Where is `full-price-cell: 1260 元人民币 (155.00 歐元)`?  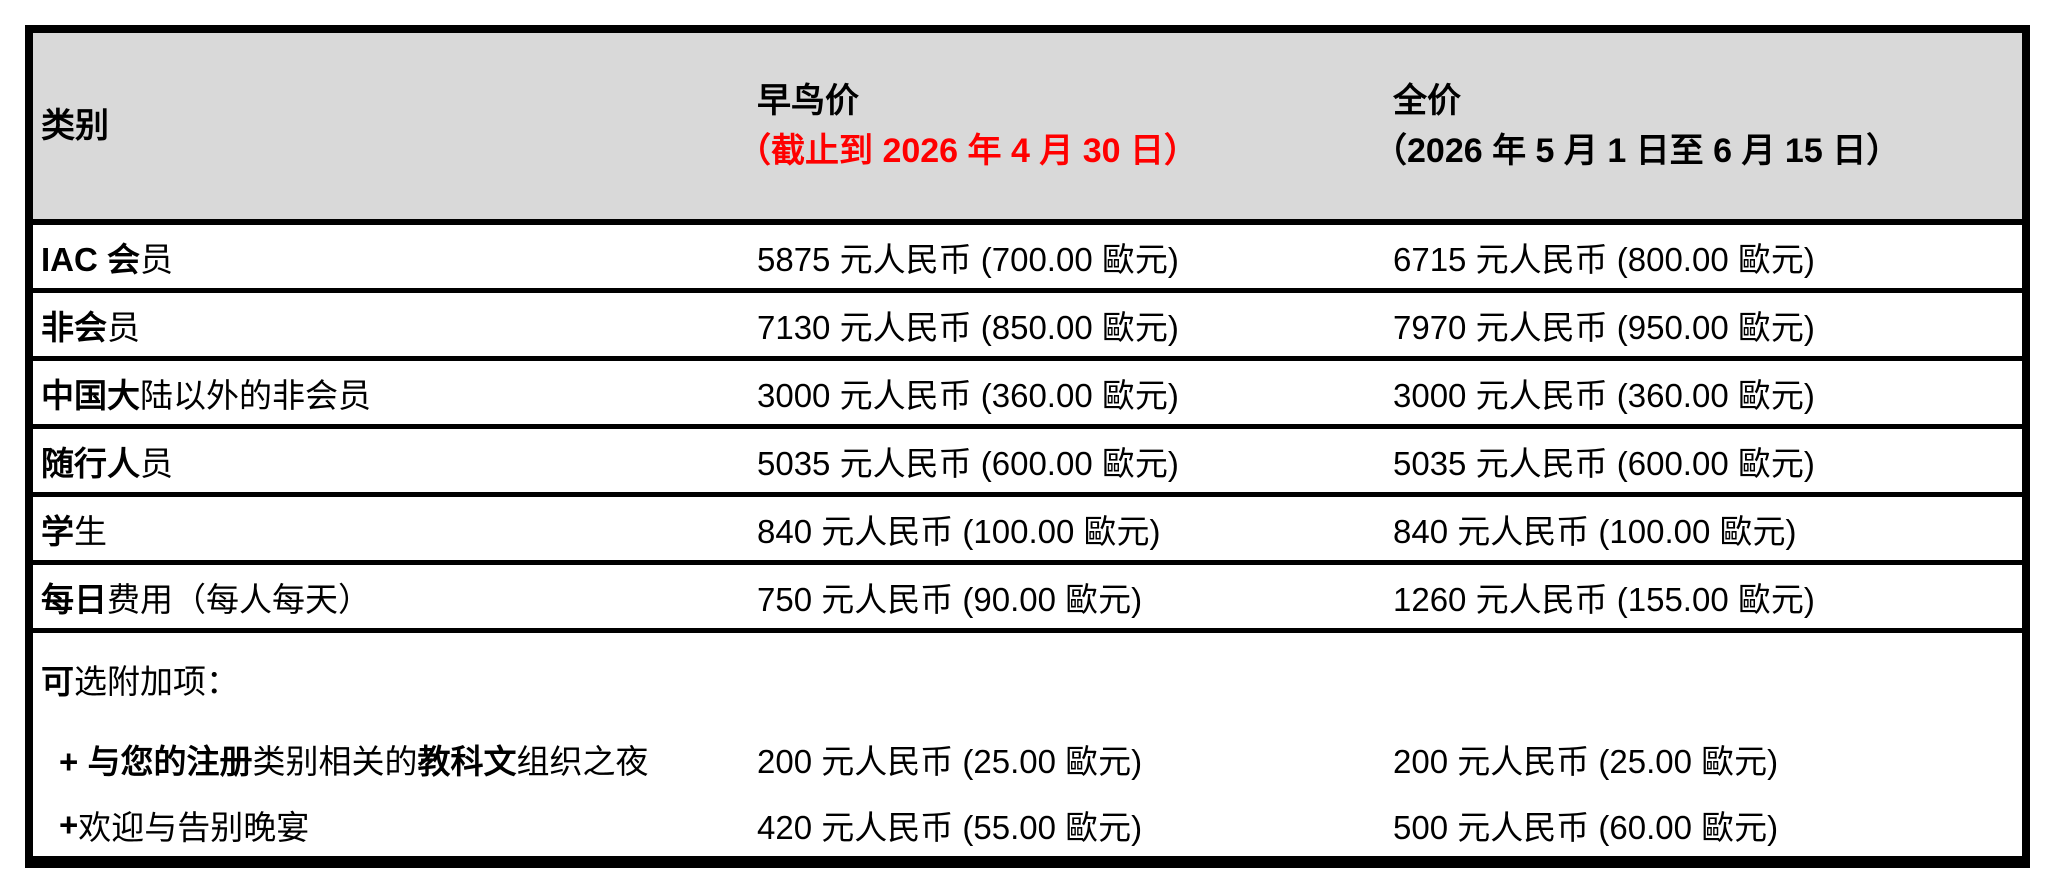
full-price-cell: 1260 元人民币 (155.00 歐元) is located at coordinates (1698, 596).